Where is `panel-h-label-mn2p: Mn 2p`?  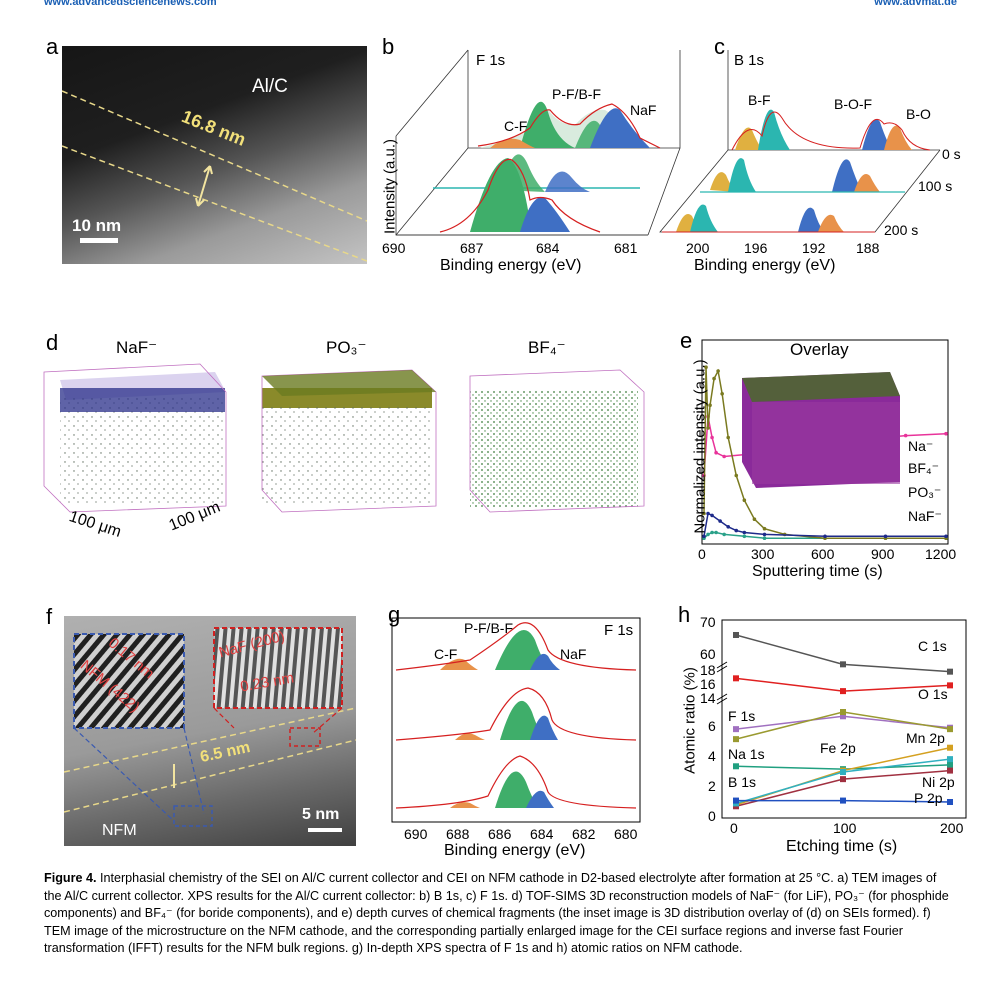
panel-h-label-mn2p: Mn 2p is located at coordinates (925, 738).